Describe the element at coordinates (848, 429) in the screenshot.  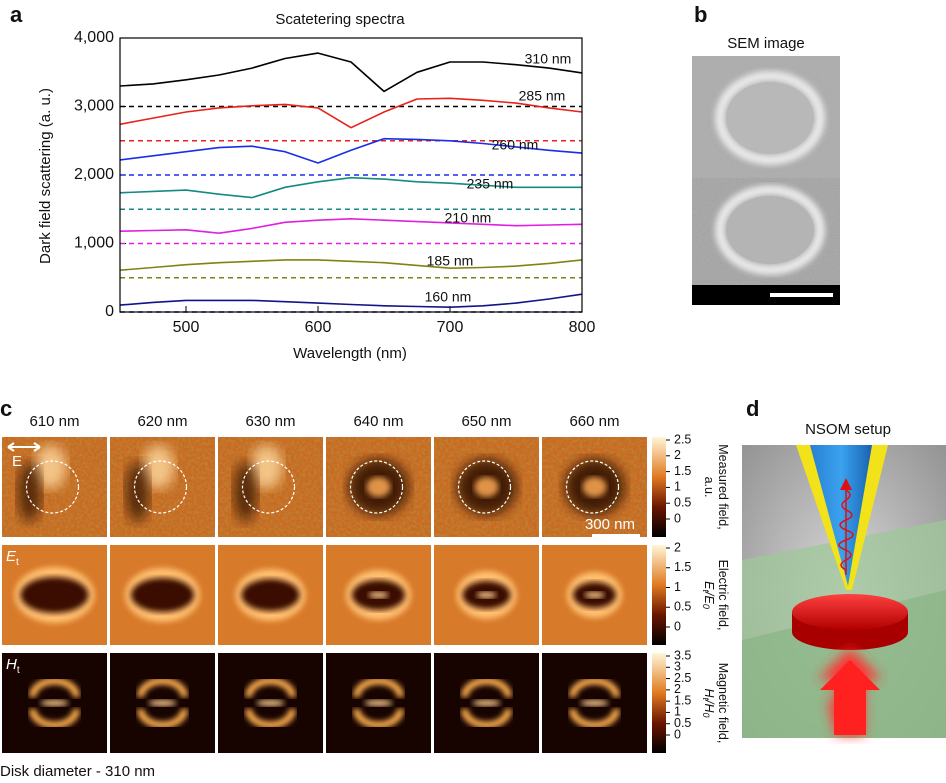
I see `nsom-title: NSOM setup` at that location.